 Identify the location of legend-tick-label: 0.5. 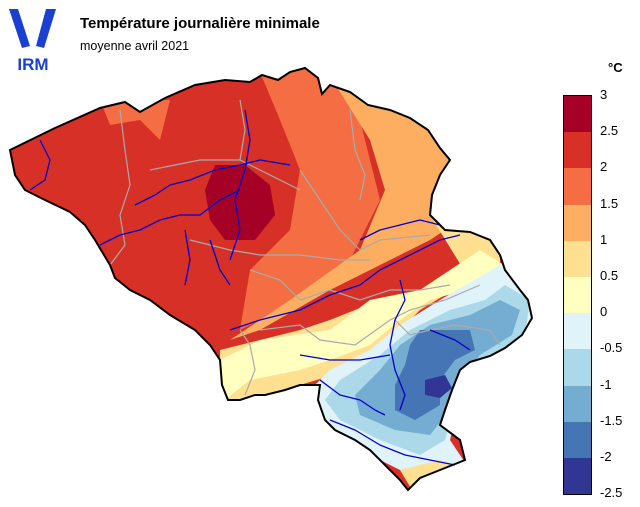
(609, 275).